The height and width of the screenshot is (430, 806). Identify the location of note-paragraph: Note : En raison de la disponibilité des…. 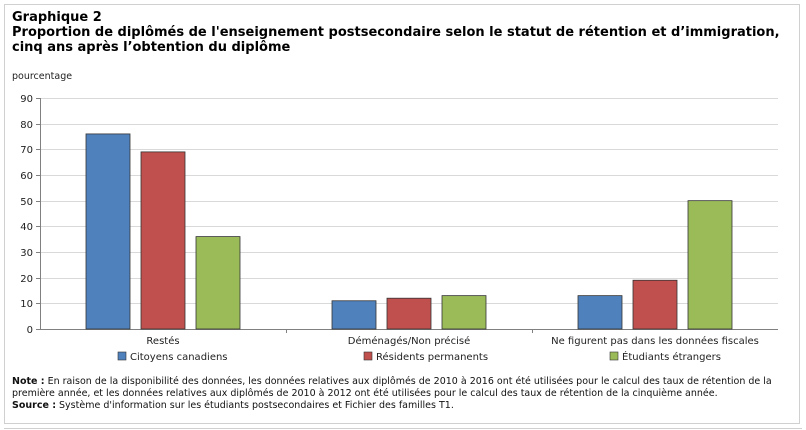
(404, 388).